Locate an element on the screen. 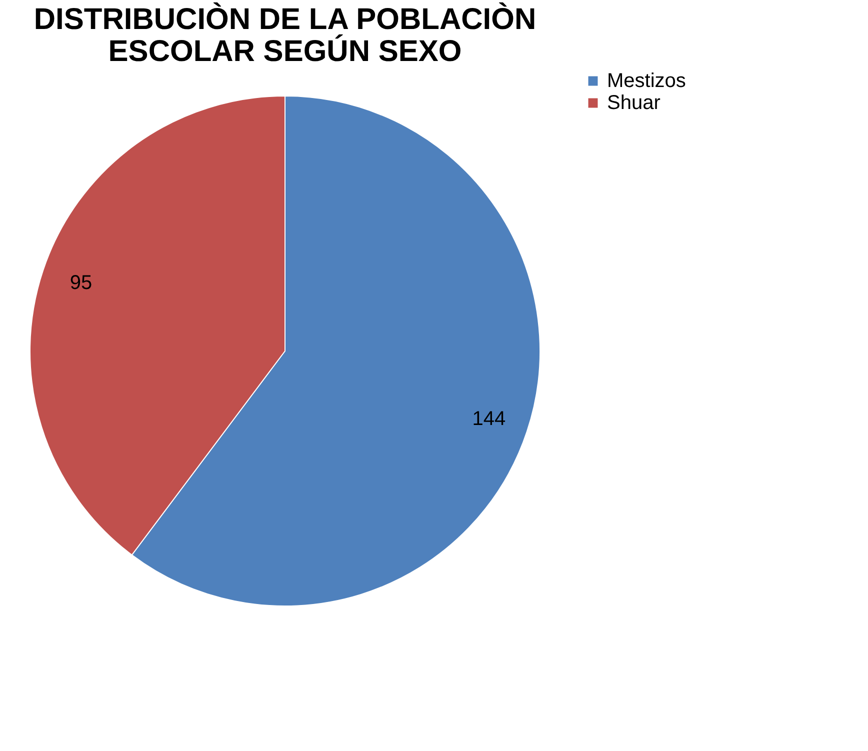  legend-label: Shuar is located at coordinates (634, 103).